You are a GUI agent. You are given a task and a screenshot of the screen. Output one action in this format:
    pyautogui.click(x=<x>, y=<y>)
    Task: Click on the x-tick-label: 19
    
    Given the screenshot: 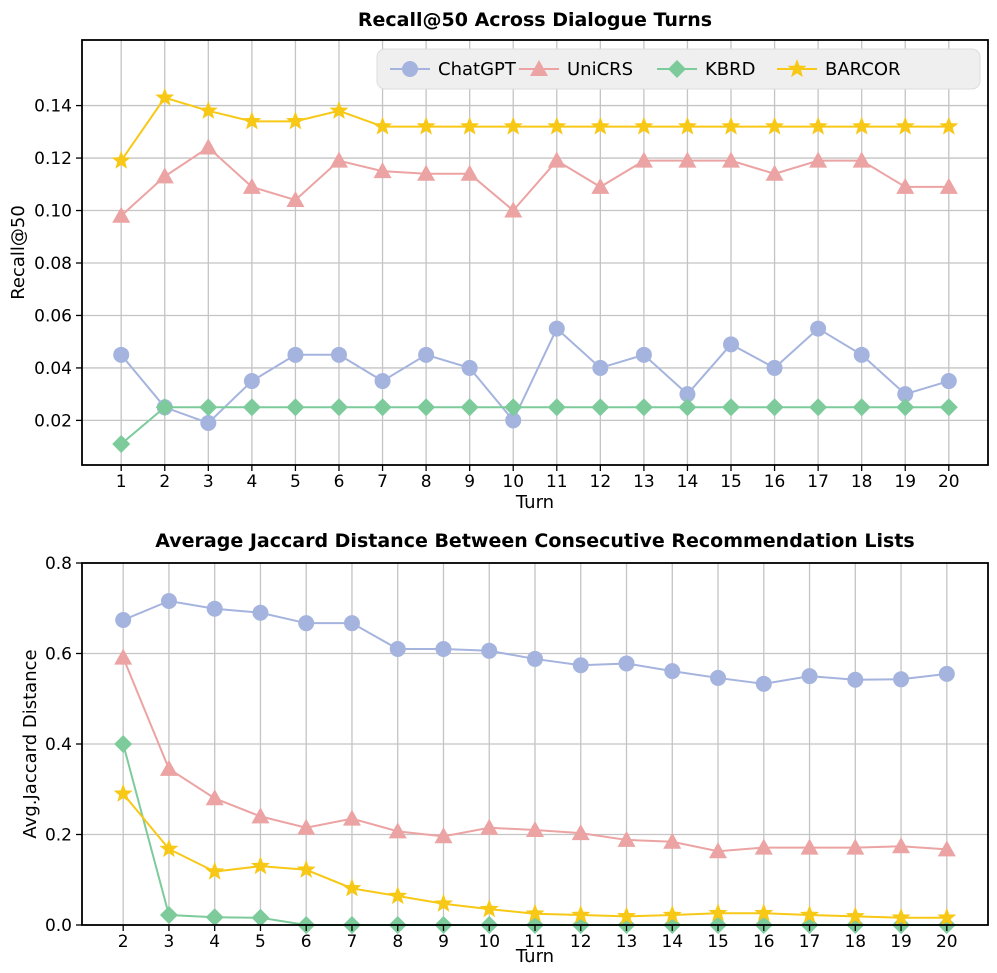 What is the action you would take?
    pyautogui.click(x=905, y=482)
    